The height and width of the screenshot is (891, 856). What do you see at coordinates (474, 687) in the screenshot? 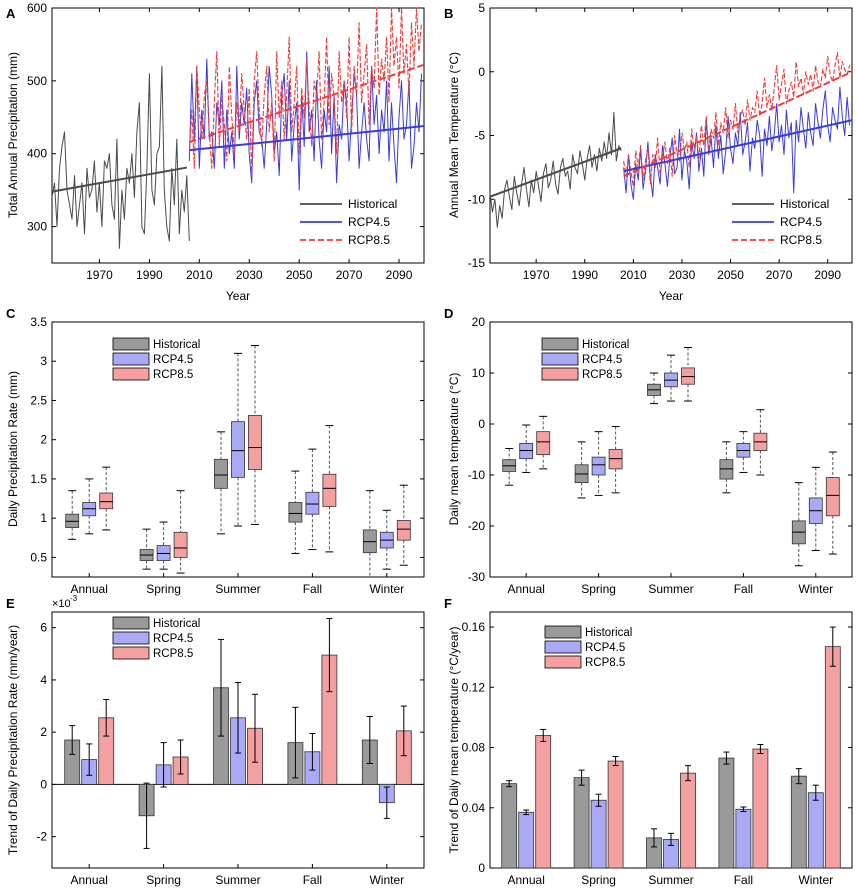
I see `y-tick-label: 0.12` at bounding box center [474, 687].